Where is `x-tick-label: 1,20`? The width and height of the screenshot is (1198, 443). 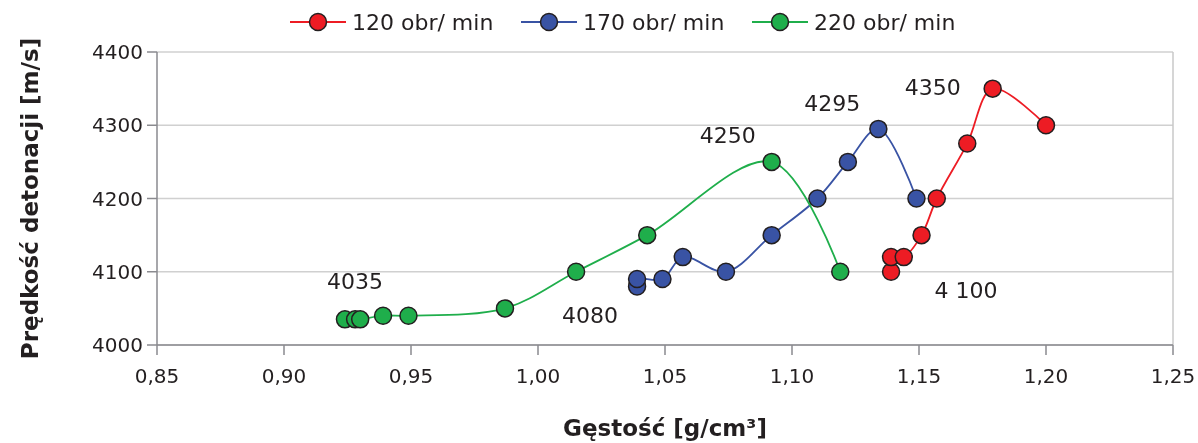
x-tick-label: 1,20 is located at coordinates (1046, 376).